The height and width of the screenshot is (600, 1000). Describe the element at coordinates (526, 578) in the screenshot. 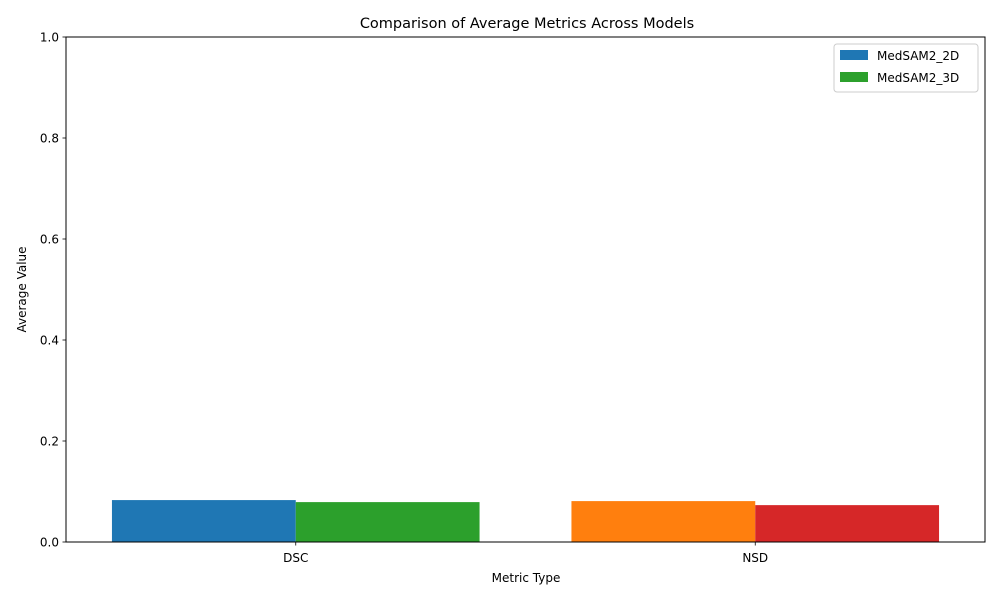

I see `x-axis-label: Metric Type` at that location.